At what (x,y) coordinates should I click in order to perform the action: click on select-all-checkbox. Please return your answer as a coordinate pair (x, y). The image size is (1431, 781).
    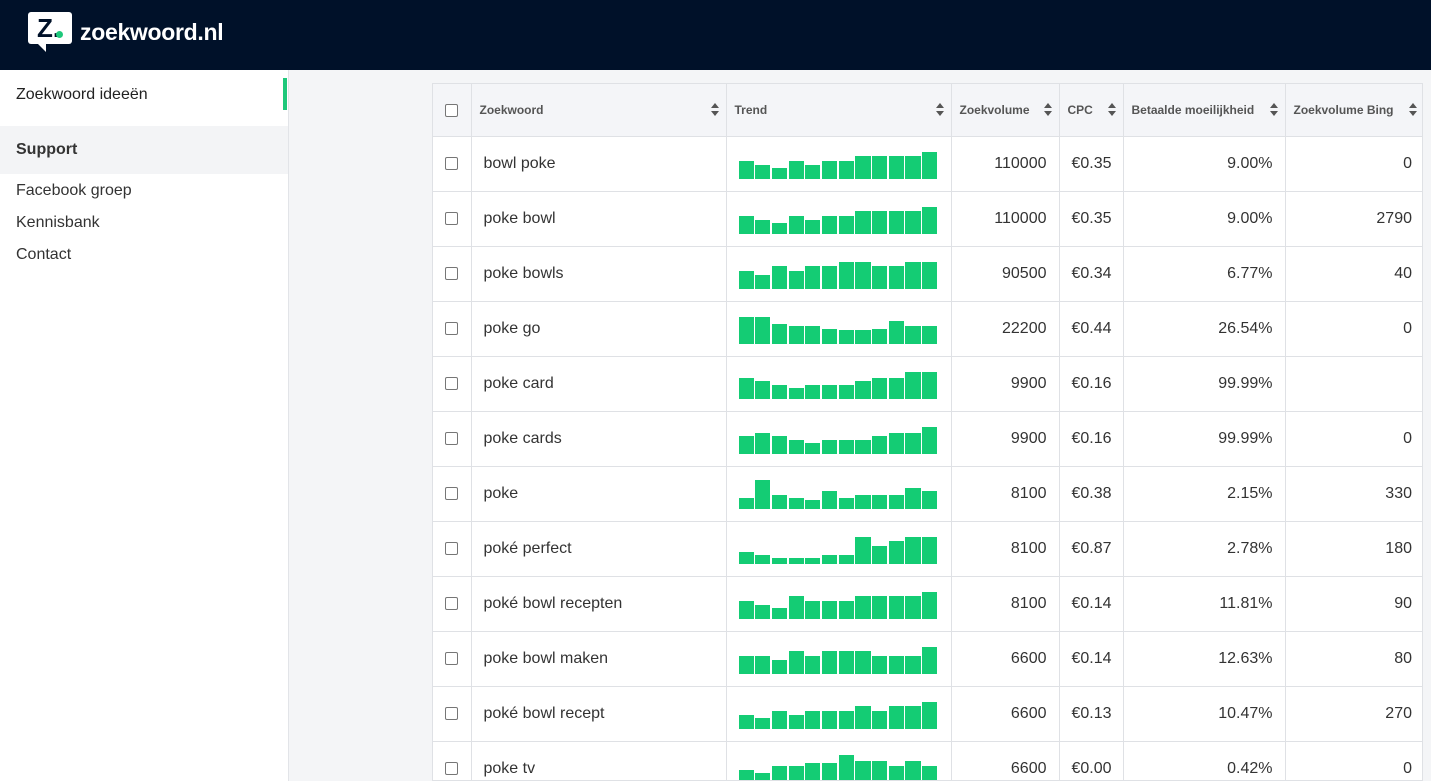
    Looking at the image, I should click on (452, 110).